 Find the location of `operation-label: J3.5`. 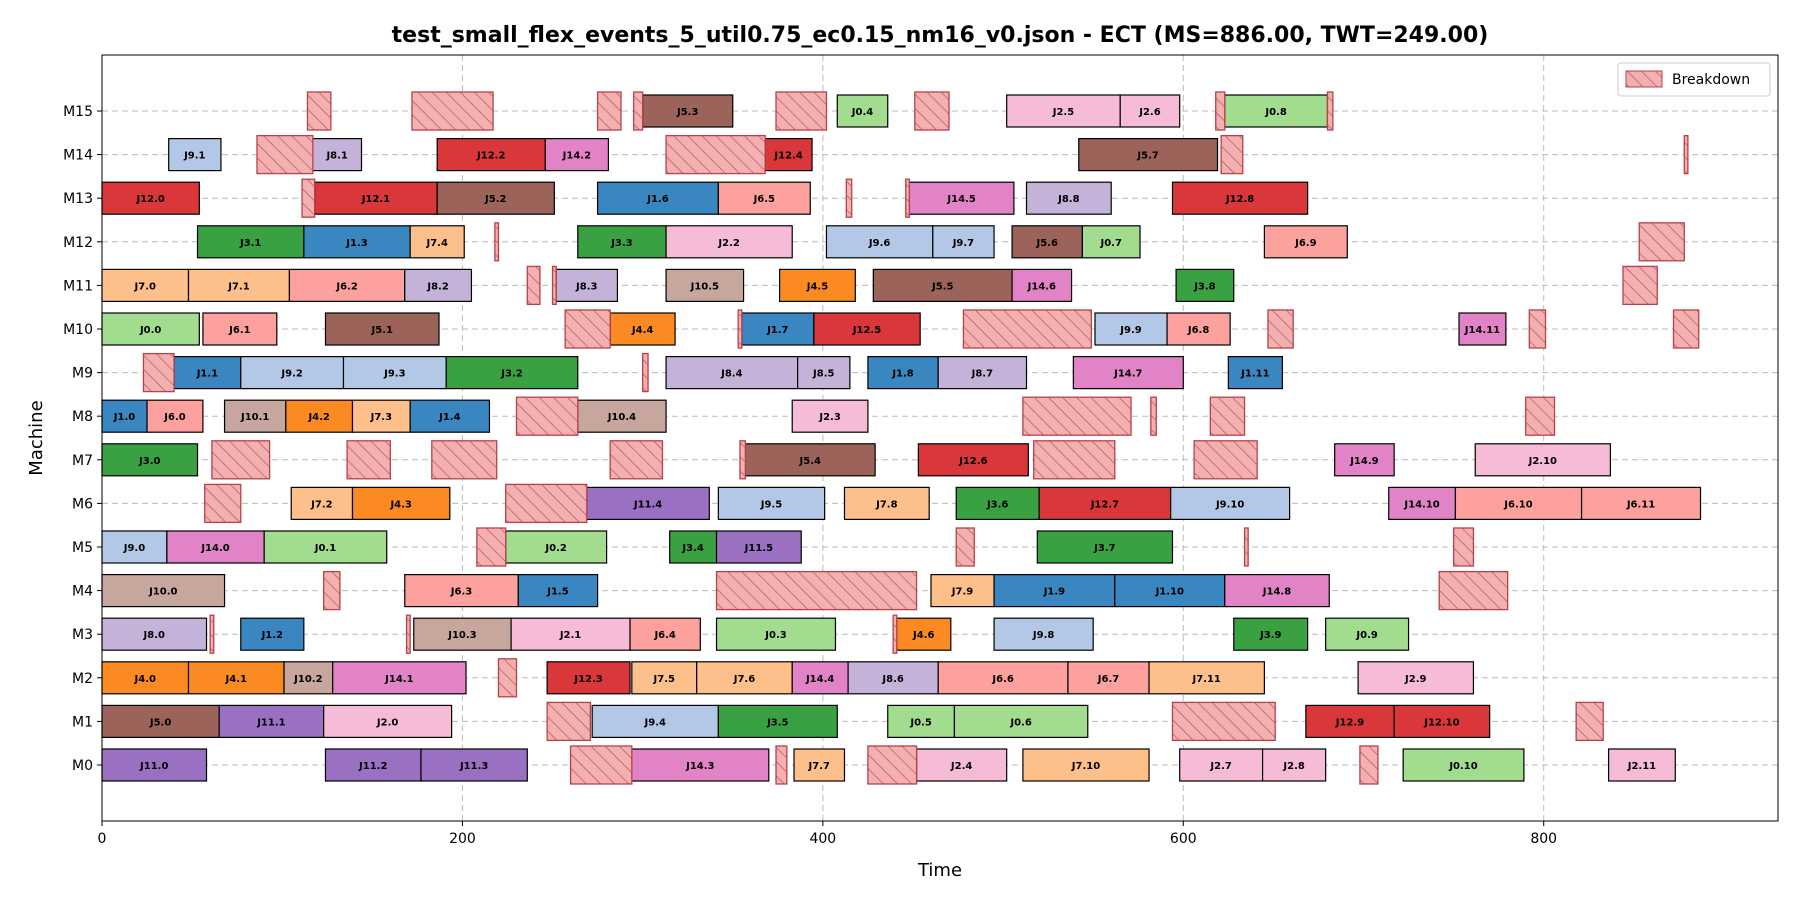

operation-label: J3.5 is located at coordinates (777, 722).